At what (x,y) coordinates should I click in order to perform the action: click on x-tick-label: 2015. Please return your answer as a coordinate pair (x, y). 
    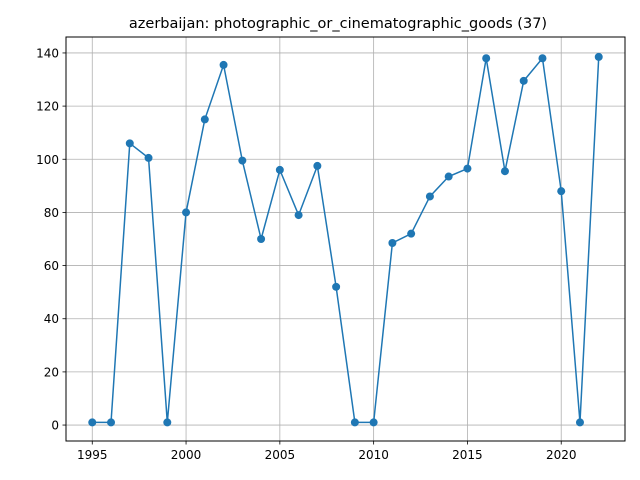
    Looking at the image, I should click on (467, 455).